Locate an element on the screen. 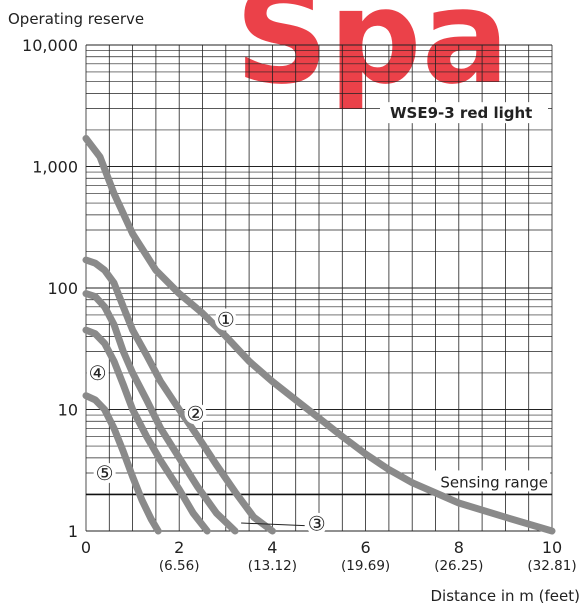 Image resolution: width=584 pixels, height=610 pixels. series-marker-2: ② is located at coordinates (196, 413).